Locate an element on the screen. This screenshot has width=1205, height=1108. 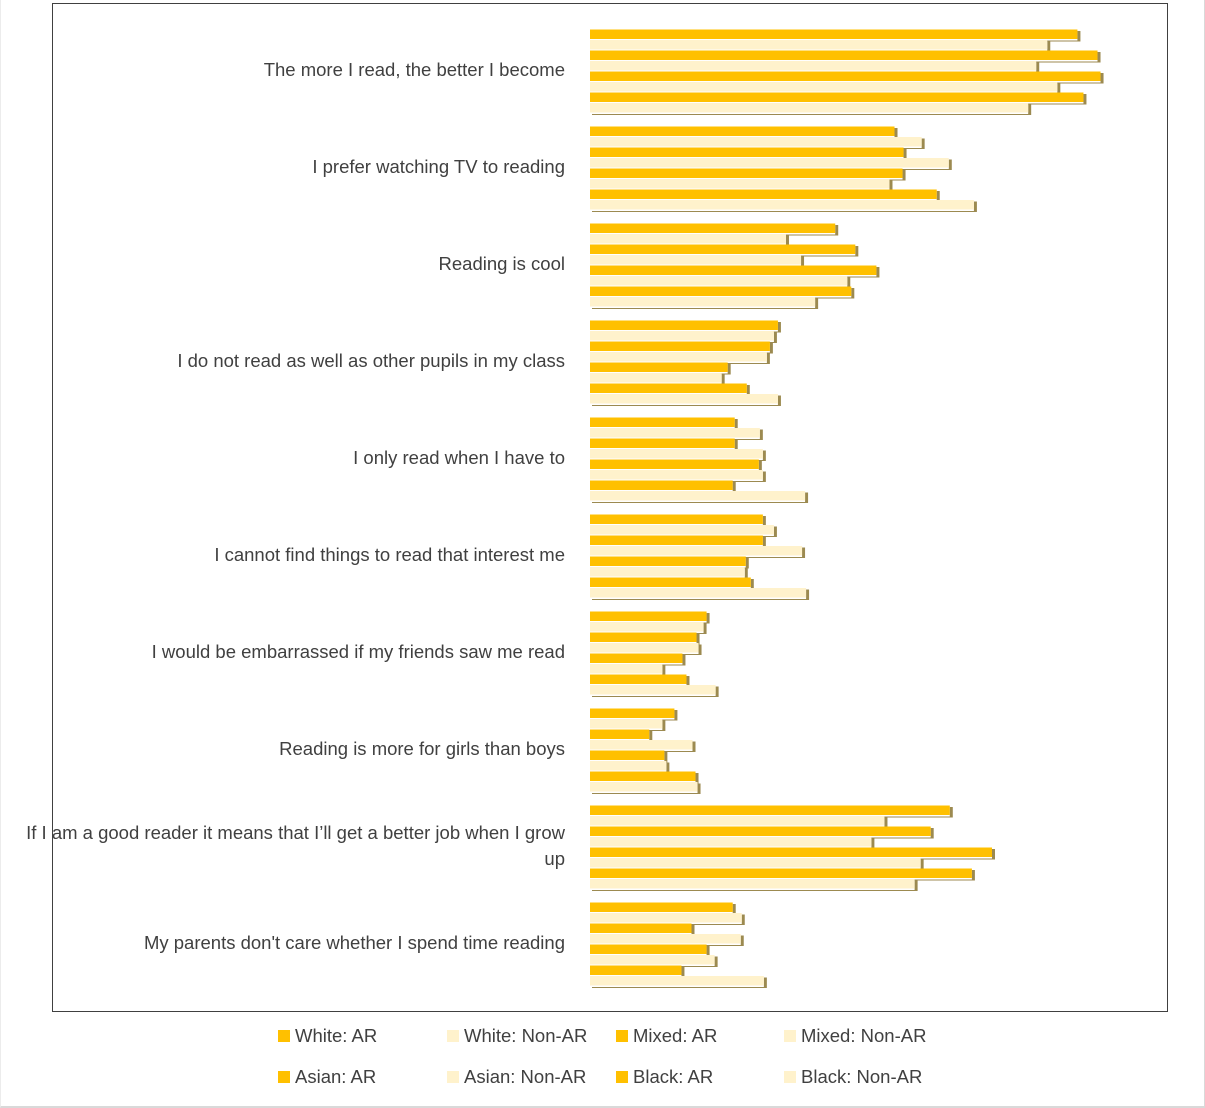
legend-label: Mixed: Non-AR is located at coordinates (864, 1035).